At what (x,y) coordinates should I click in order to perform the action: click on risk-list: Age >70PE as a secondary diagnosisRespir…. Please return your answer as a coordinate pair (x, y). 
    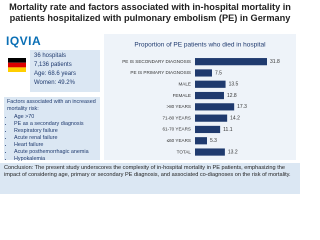
    Looking at the image, I should click on (52, 138).